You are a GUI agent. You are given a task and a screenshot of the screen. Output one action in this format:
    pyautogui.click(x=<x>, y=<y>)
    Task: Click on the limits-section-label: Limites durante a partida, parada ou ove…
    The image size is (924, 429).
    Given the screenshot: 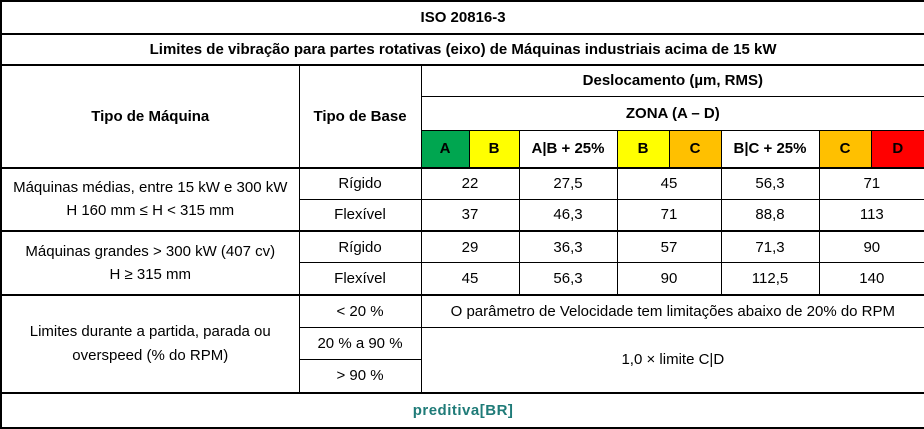 What is the action you would take?
    pyautogui.click(x=150, y=343)
    